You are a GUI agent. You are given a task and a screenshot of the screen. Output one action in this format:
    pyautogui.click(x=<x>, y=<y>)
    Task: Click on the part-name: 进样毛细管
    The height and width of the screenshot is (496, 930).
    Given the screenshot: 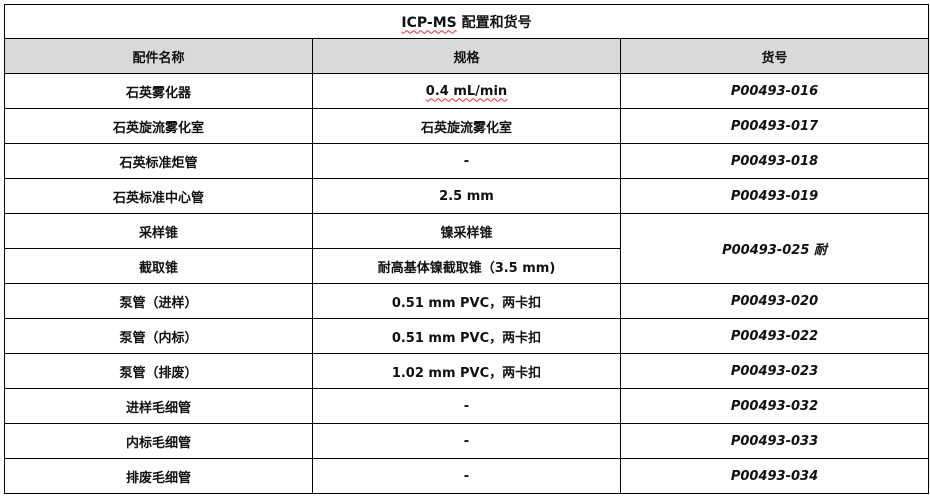 What is the action you would take?
    pyautogui.click(x=158, y=406)
    